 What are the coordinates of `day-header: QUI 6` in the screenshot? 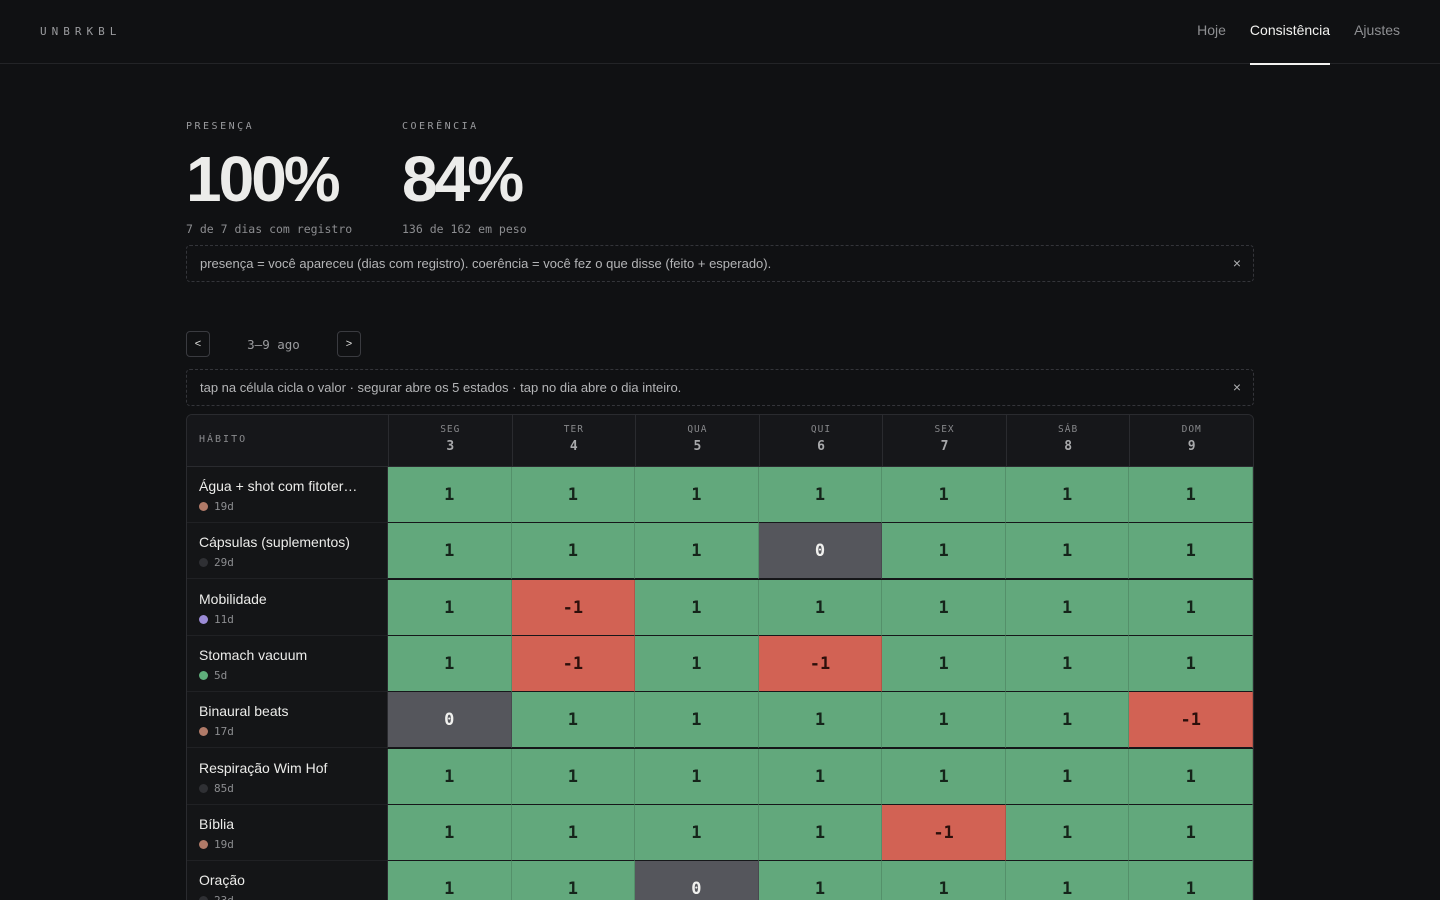 It's located at (820, 441).